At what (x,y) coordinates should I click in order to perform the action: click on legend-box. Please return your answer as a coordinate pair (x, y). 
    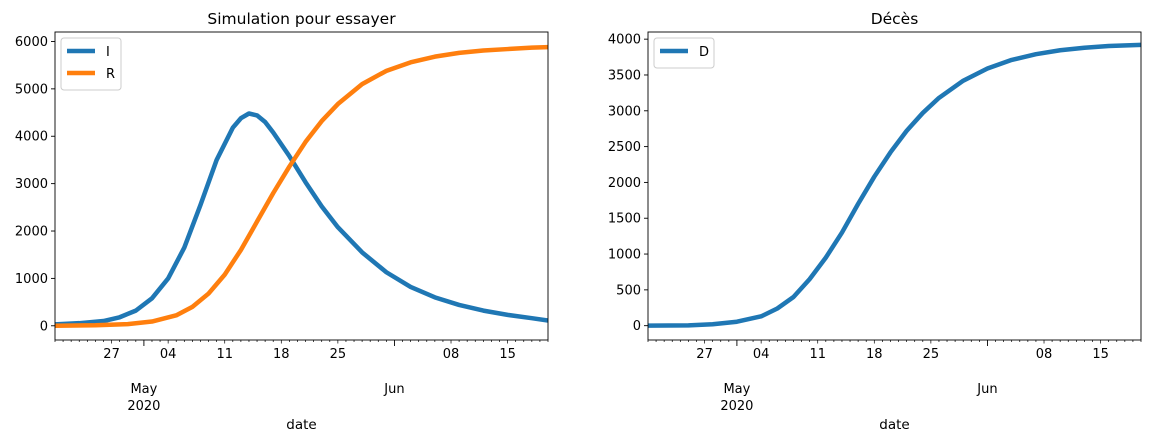
    Looking at the image, I should click on (91, 64).